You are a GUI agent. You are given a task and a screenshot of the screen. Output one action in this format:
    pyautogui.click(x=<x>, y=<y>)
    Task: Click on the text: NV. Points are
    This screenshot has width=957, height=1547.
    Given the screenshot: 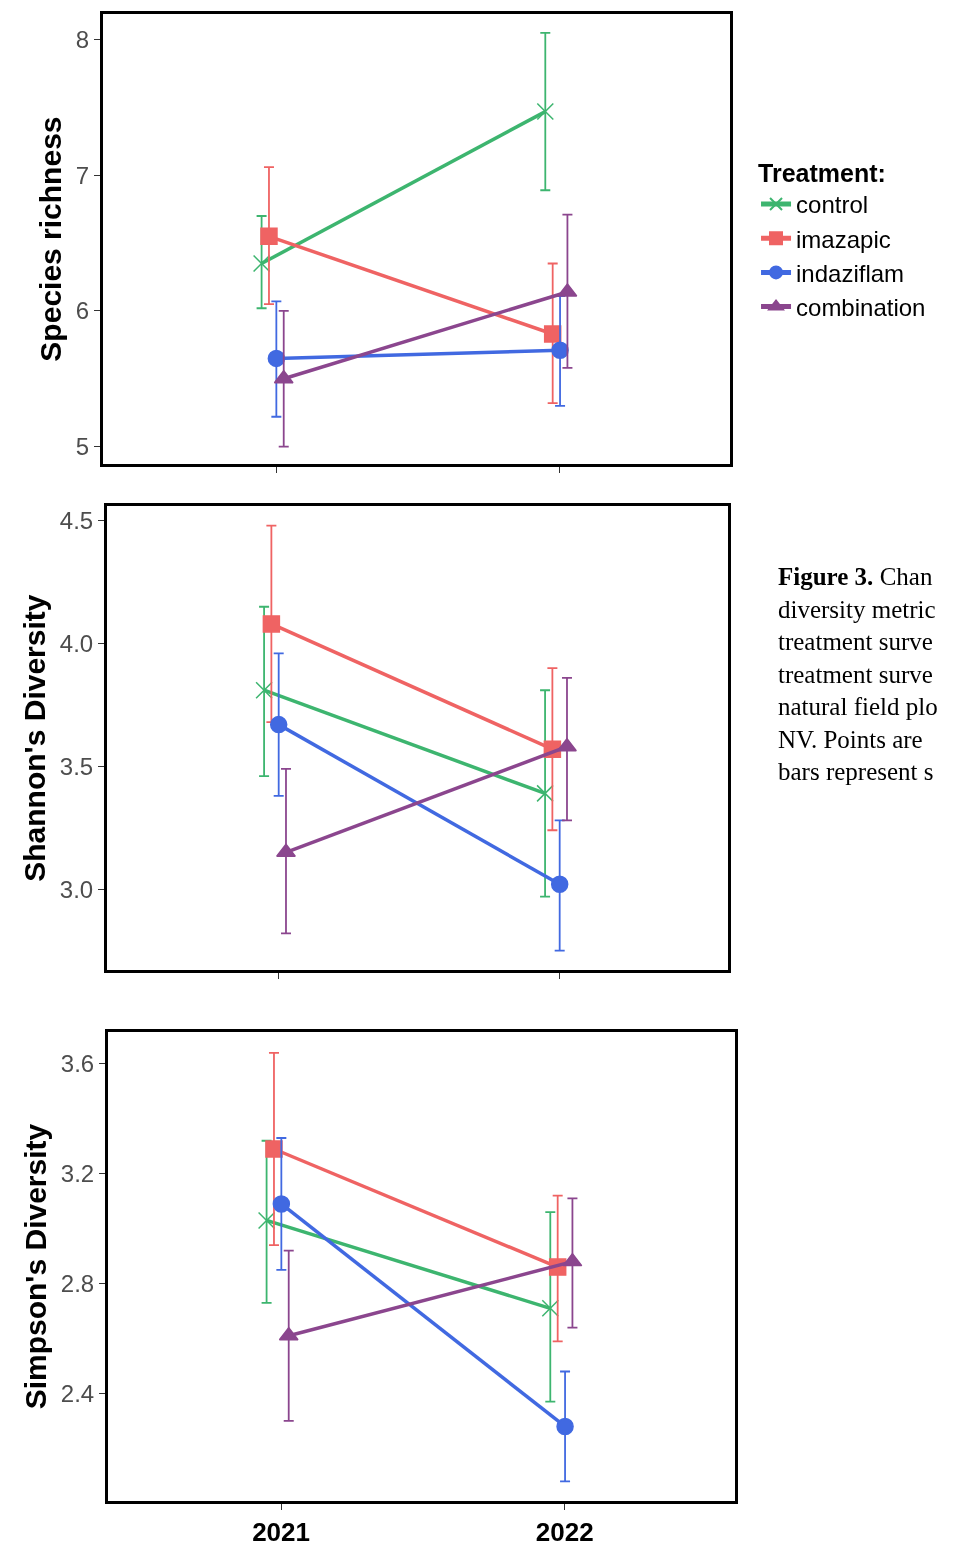 What is the action you would take?
    pyautogui.click(x=850, y=739)
    